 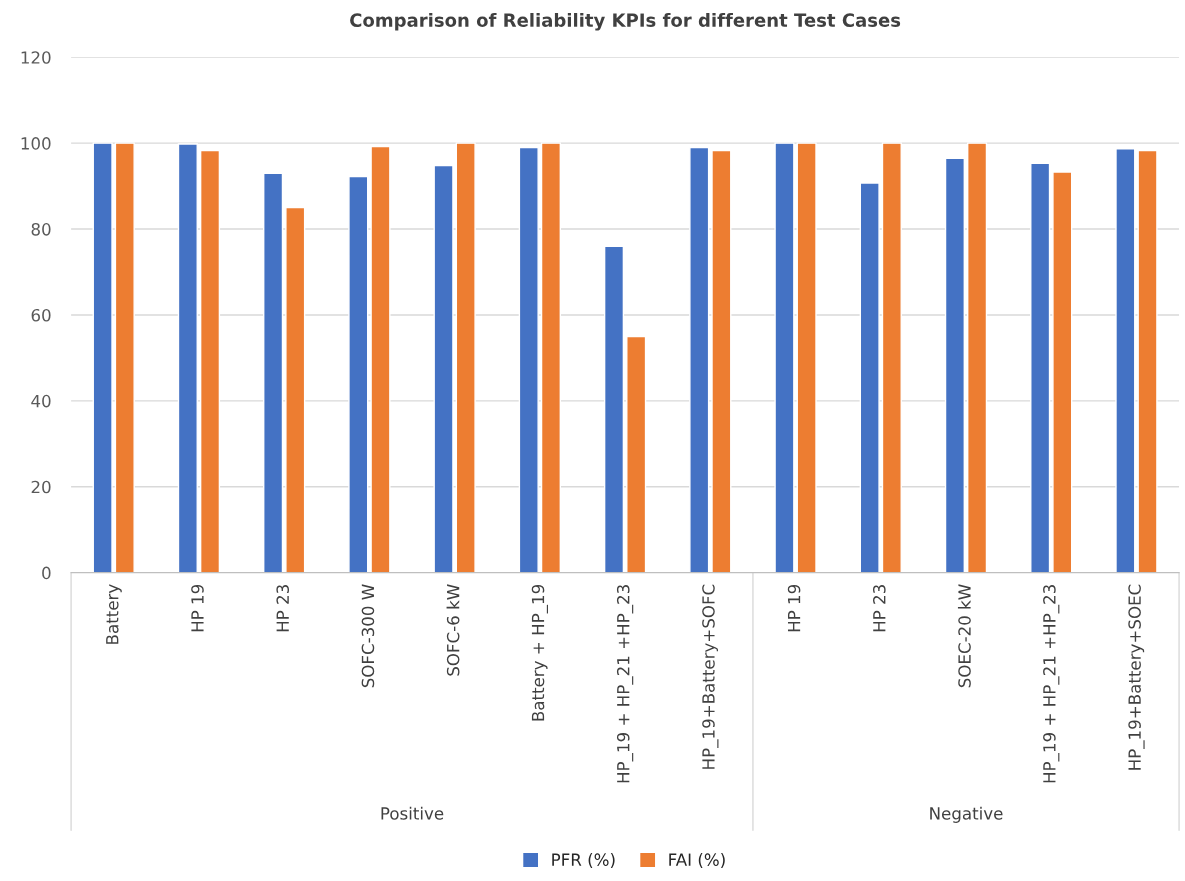 I want to click on x-tick-label: SOFC-300 W, so click(x=368, y=636).